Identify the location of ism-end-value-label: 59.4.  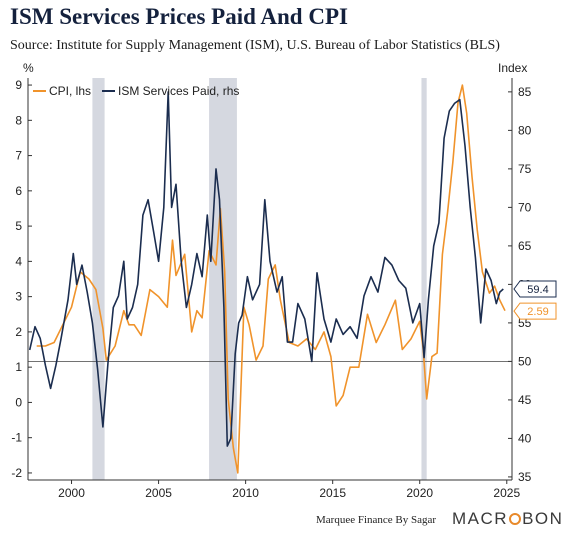
(537, 290).